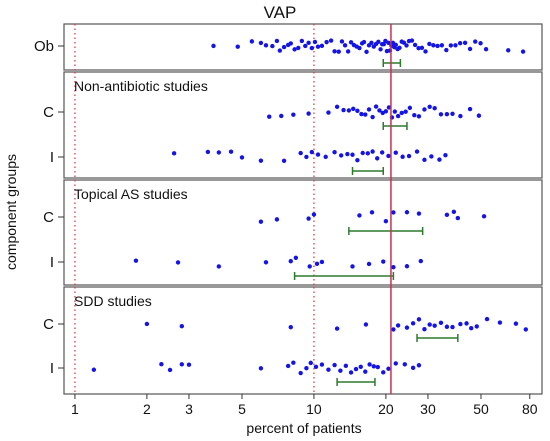 This screenshot has height=441, width=550. Describe the element at coordinates (242, 409) in the screenshot. I see `x-tick-label: 5` at that location.